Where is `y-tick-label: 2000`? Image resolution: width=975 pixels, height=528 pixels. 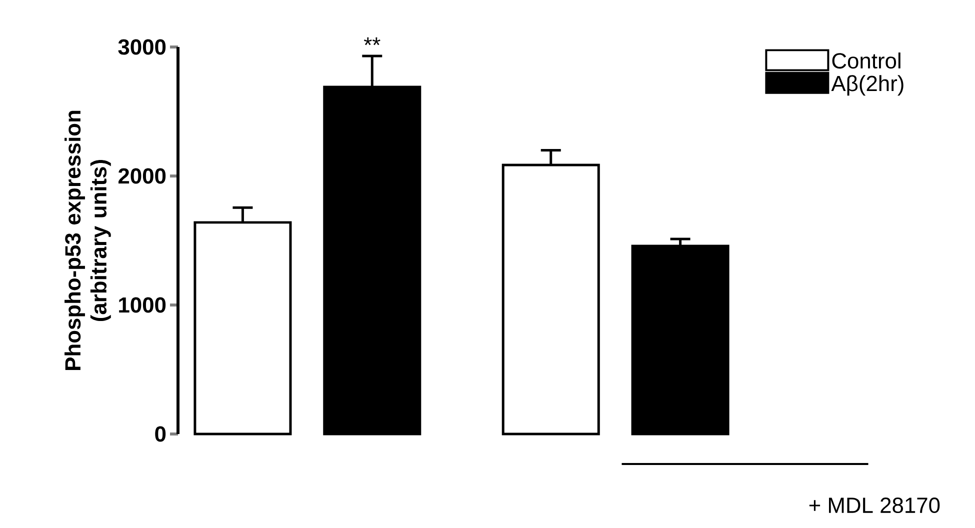 y-tick-label: 2000 is located at coordinates (142, 176).